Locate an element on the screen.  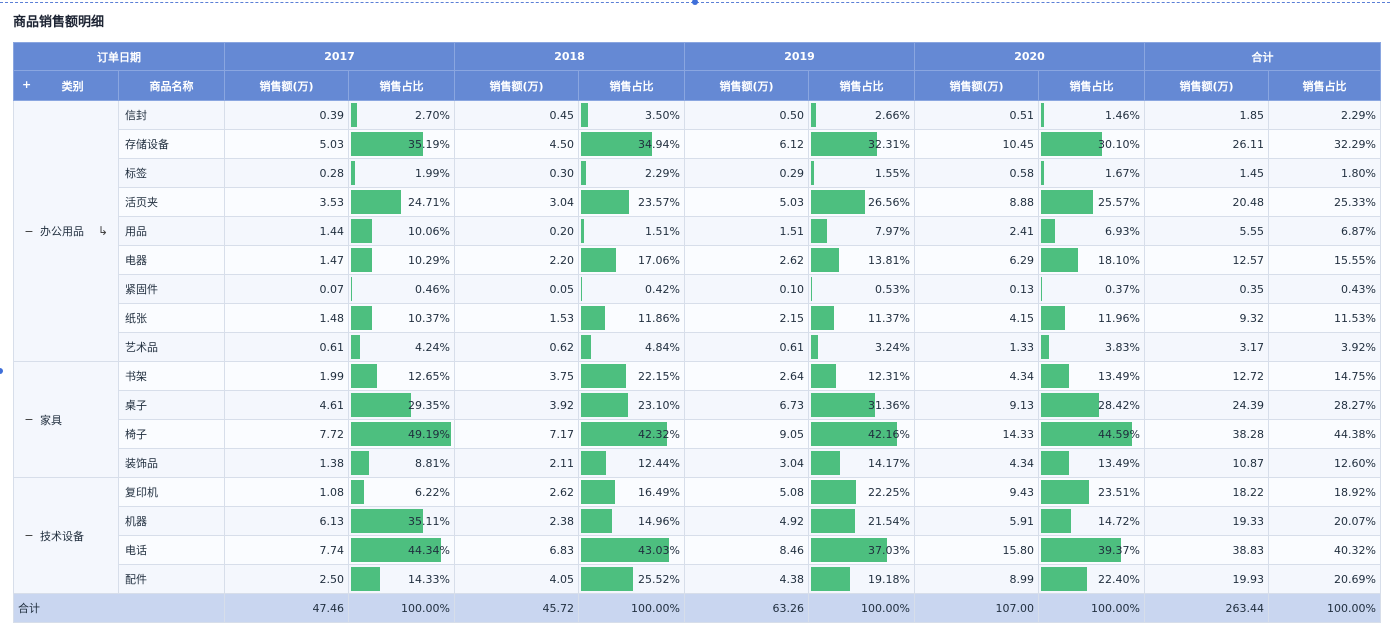
share-value: 29.35% is located at coordinates (429, 405).